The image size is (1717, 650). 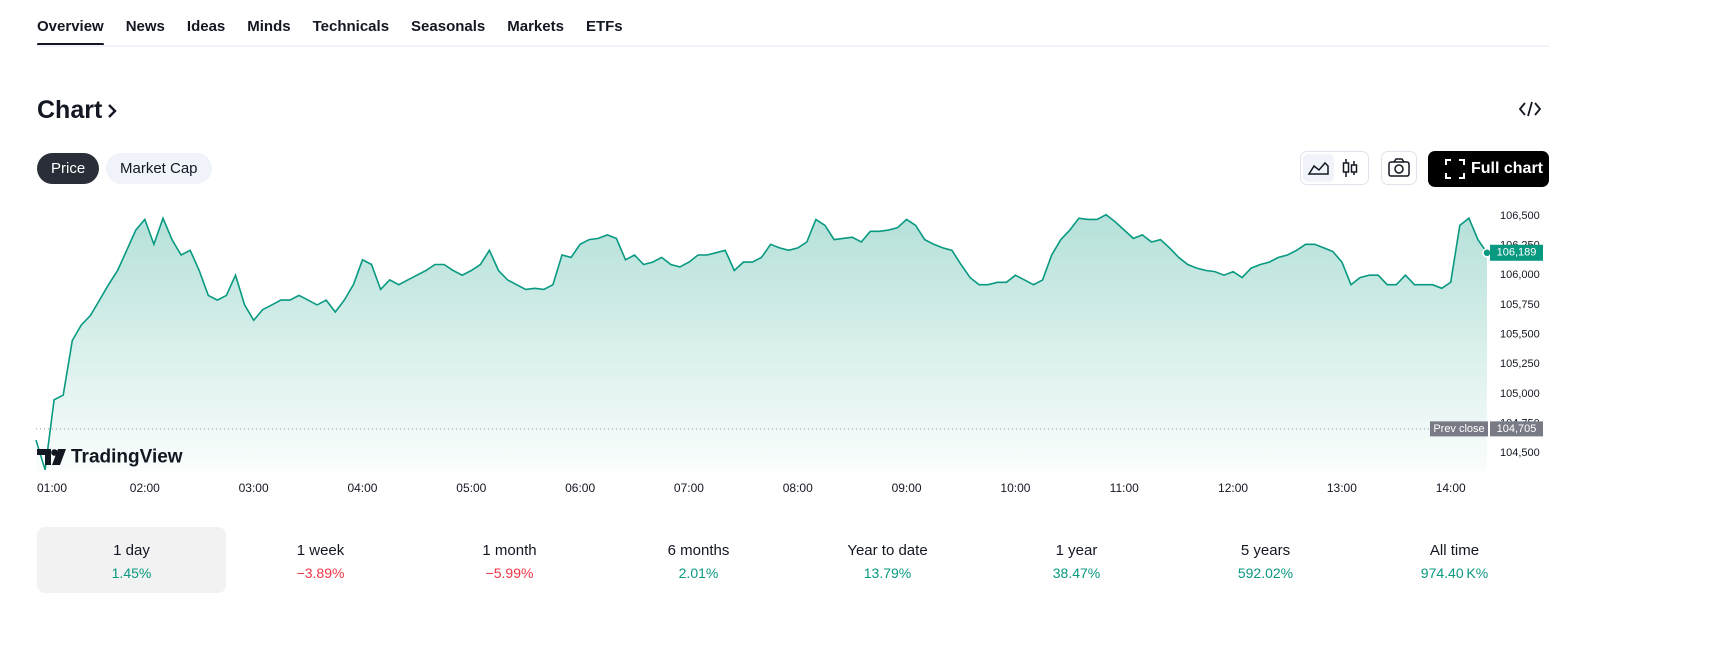 What do you see at coordinates (509, 560) in the screenshot?
I see `period-card: 1 month −5.99%` at bounding box center [509, 560].